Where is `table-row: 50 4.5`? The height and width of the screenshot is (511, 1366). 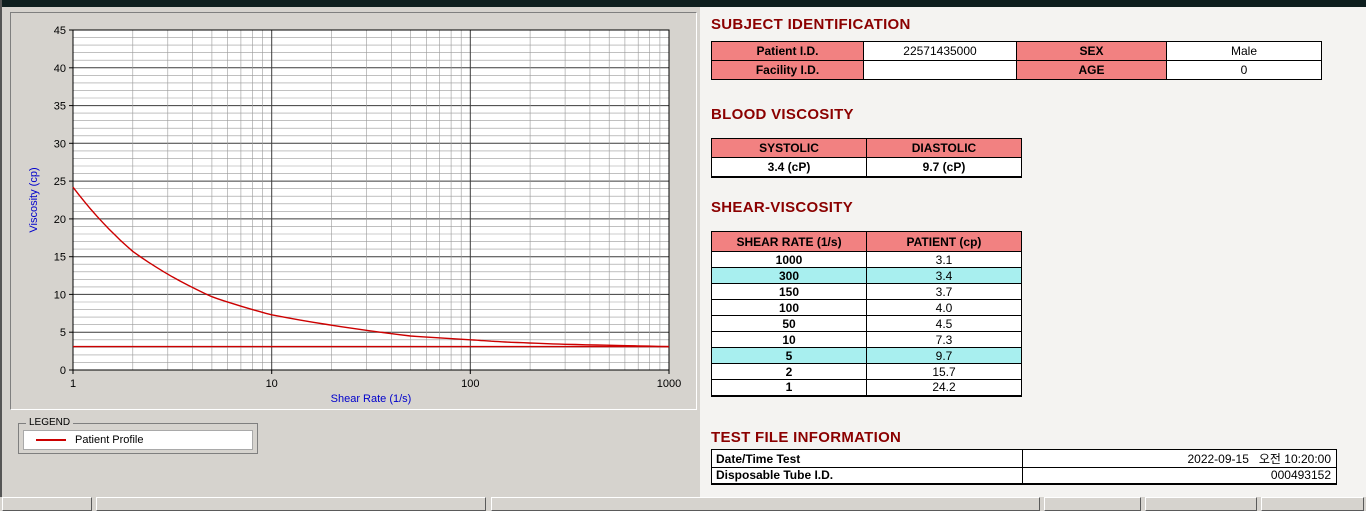
table-row: 50 4.5 is located at coordinates (866, 323).